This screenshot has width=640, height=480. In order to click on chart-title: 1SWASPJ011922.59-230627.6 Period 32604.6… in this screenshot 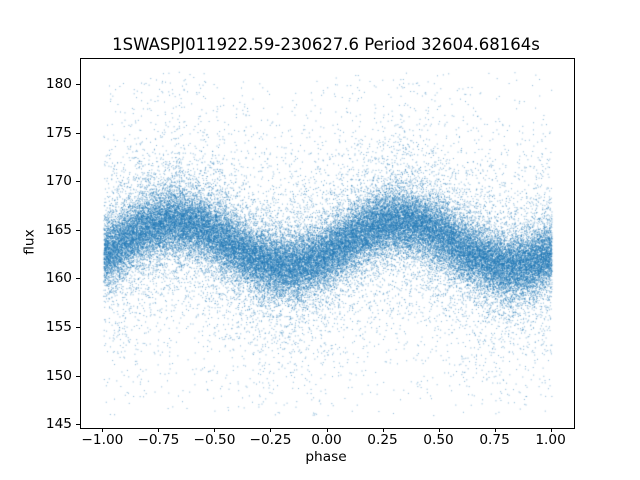, I will do `click(326, 44)`.